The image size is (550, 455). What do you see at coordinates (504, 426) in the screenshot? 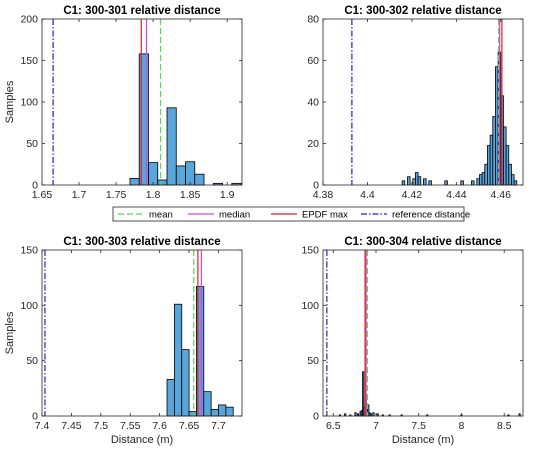
I see `x-tick-label: 8.5` at bounding box center [504, 426].